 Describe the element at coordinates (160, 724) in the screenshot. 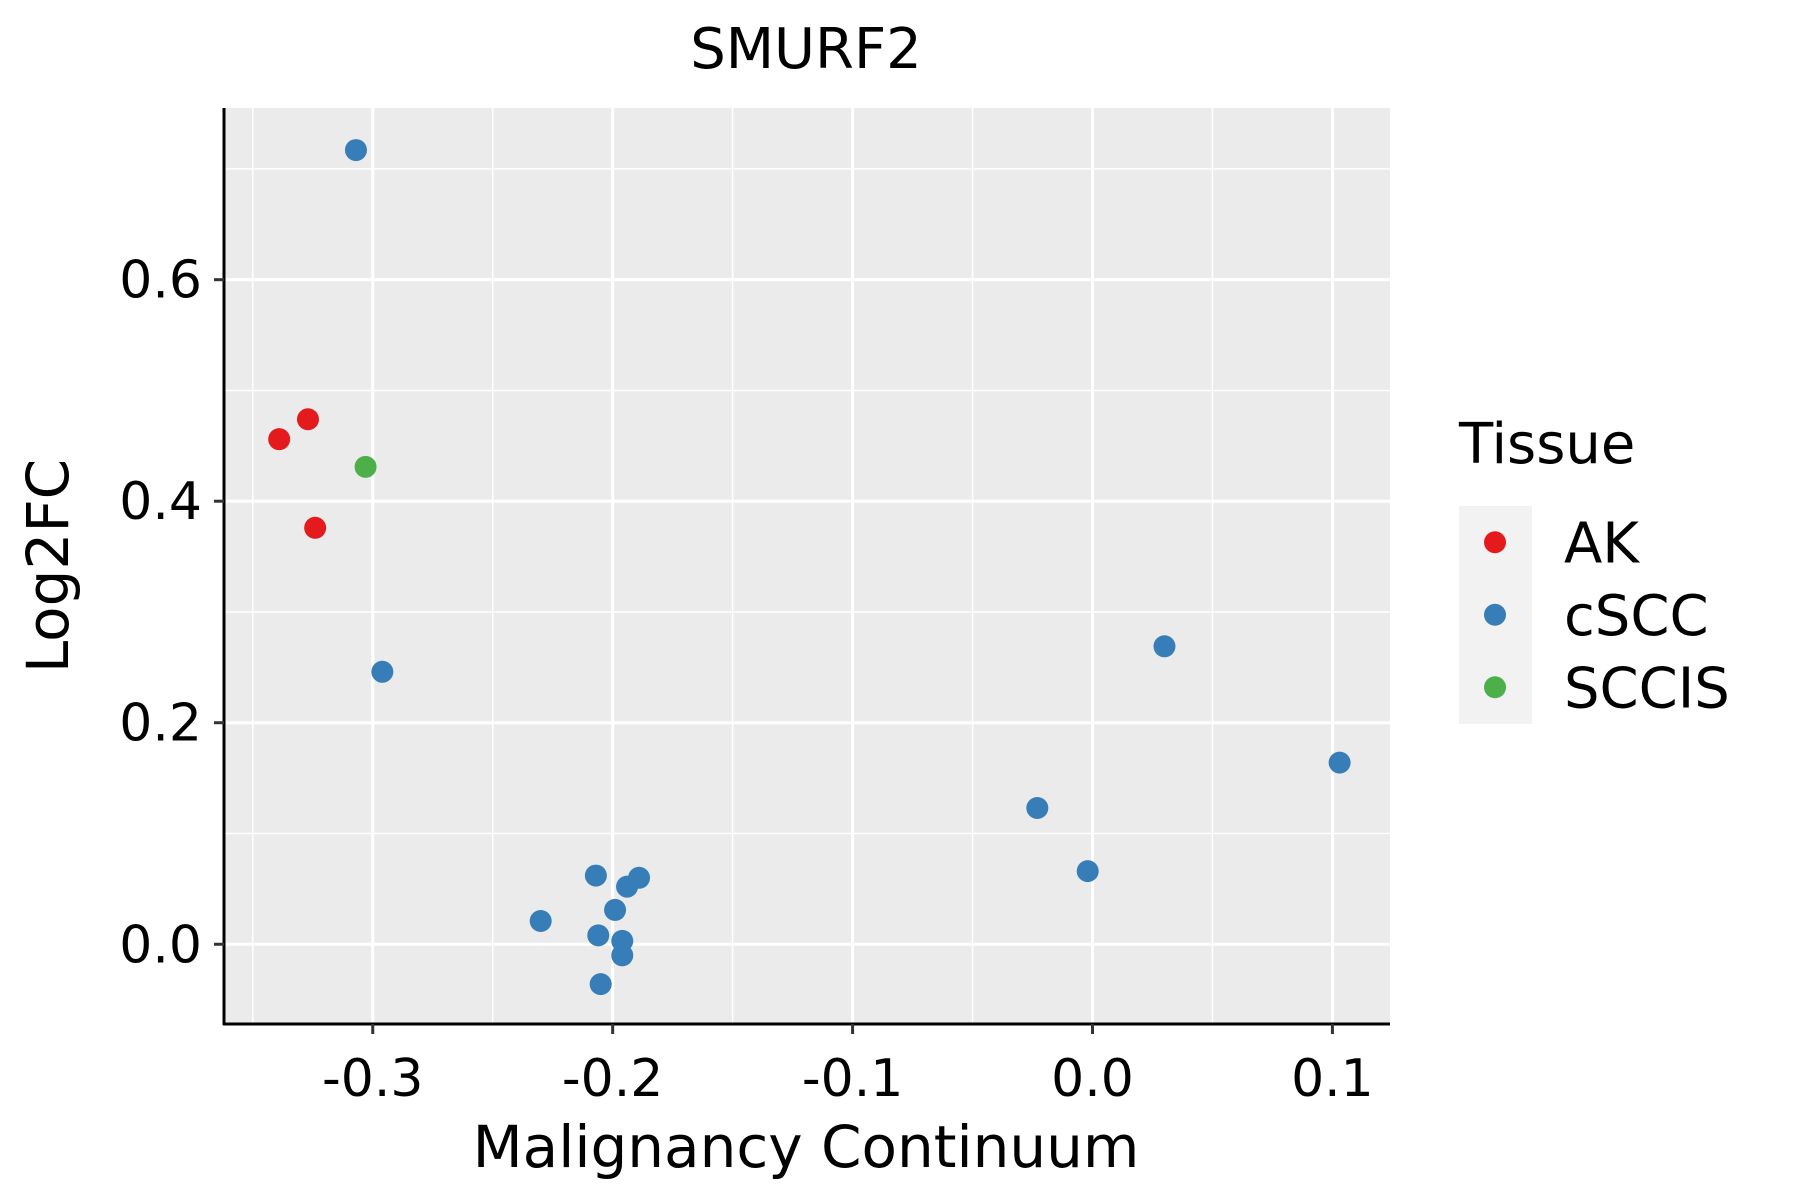

I see `y-tick-label: 0.2` at that location.